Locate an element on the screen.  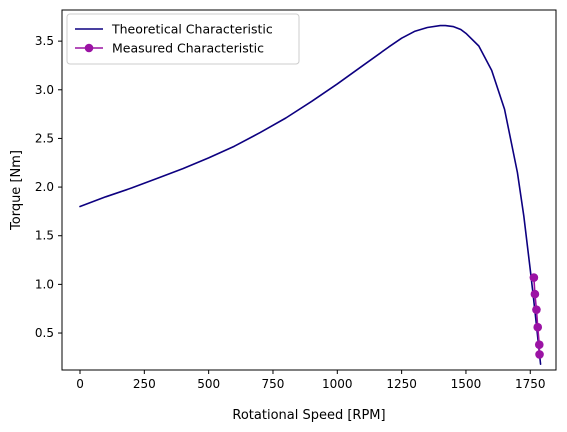
x-axis-title: Rotational Speed [RPM] is located at coordinates (308, 415).